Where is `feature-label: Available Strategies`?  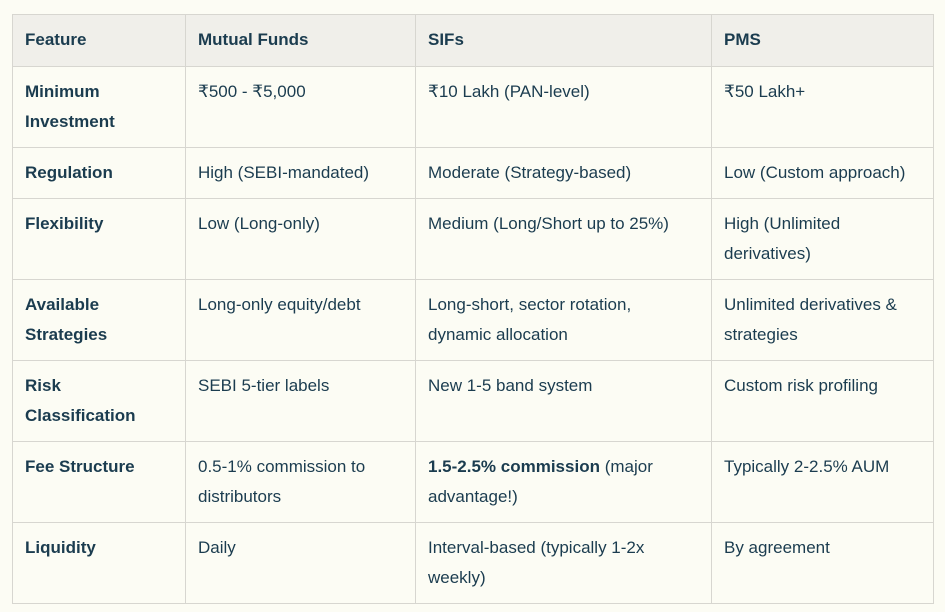
feature-label: Available Strategies is located at coordinates (99, 320).